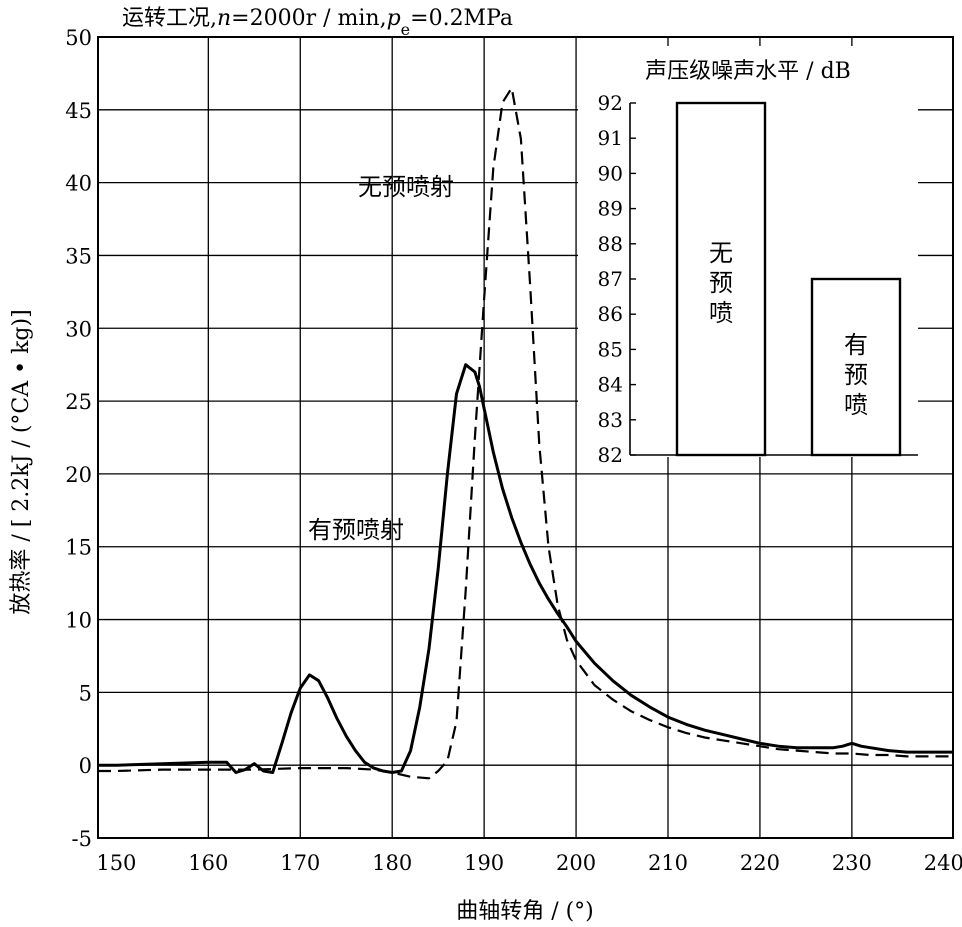 The width and height of the screenshot is (962, 927). Describe the element at coordinates (308, 18) in the screenshot. I see `chart-title-n-value: =2000r / min,` at that location.